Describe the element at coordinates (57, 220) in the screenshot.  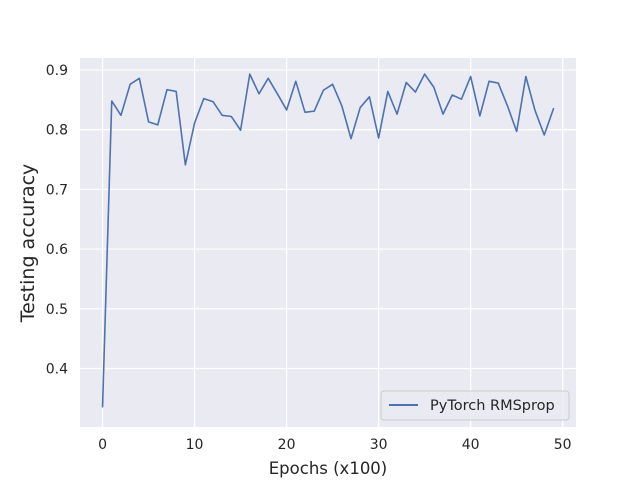
I see `y-tick-labels: 0.4 0.5 0.6 0.7 0.8 0.9` at that location.